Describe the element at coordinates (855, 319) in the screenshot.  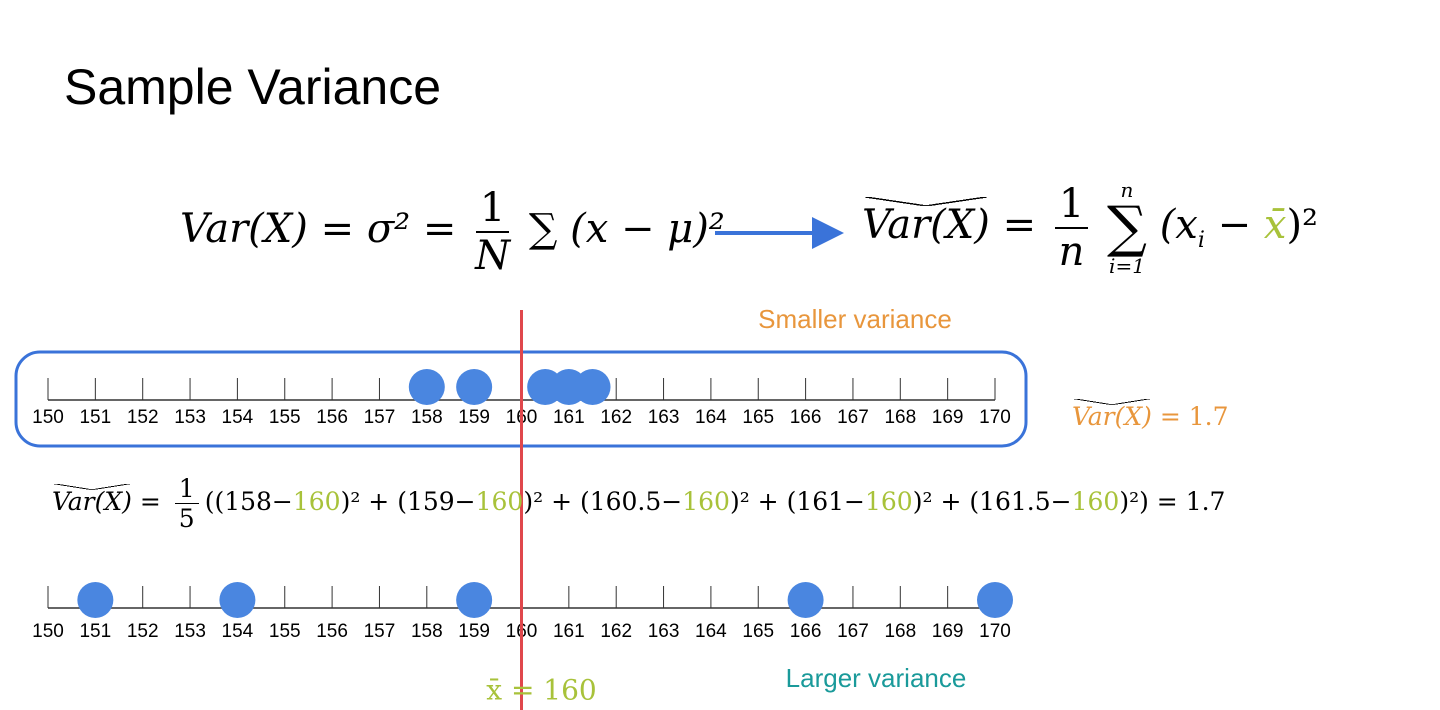
I see `series-title: Smaller variance` at that location.